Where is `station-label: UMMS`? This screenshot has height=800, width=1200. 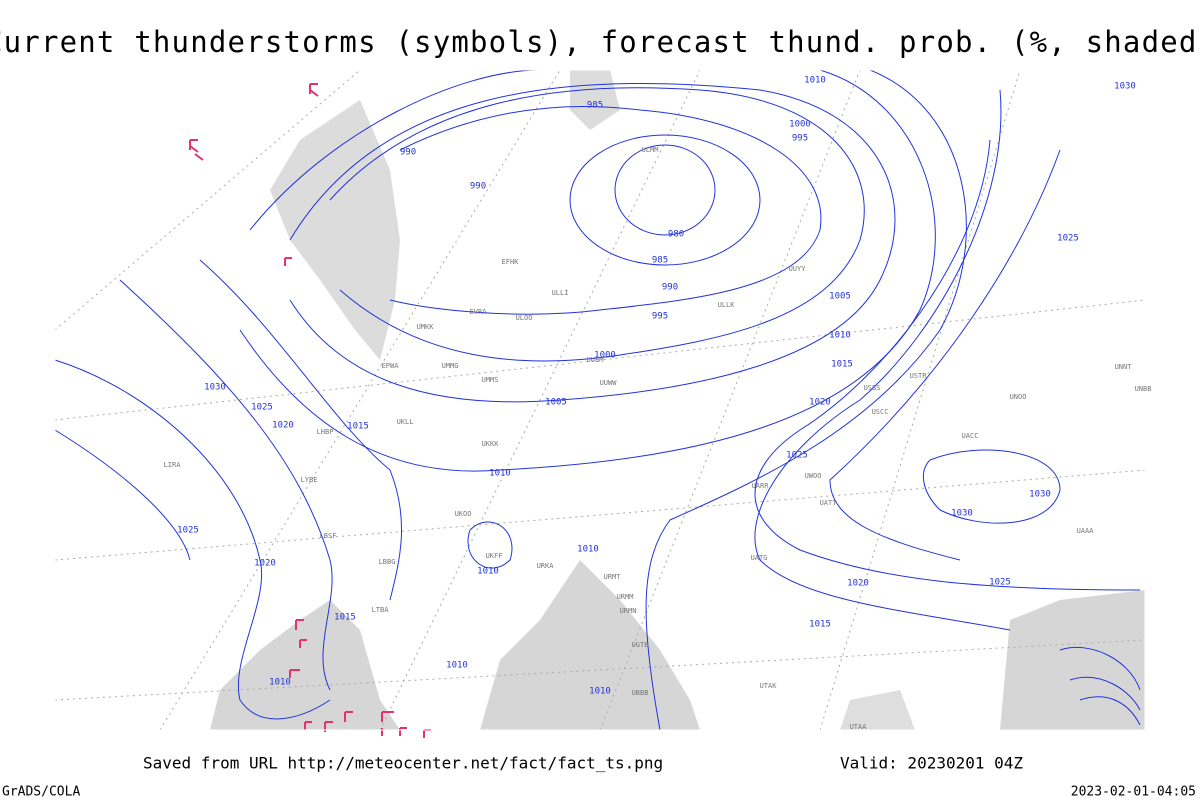
station-label: UMMS is located at coordinates (490, 380).